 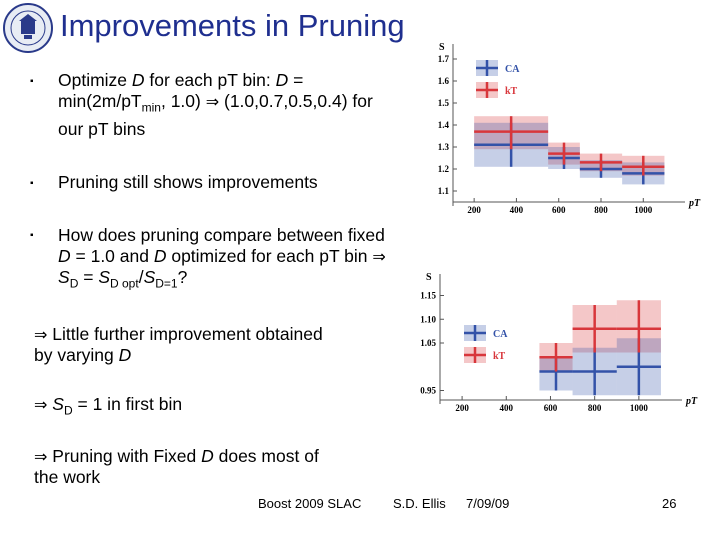 I want to click on y-tick-label: 1.1, so click(x=444, y=191).